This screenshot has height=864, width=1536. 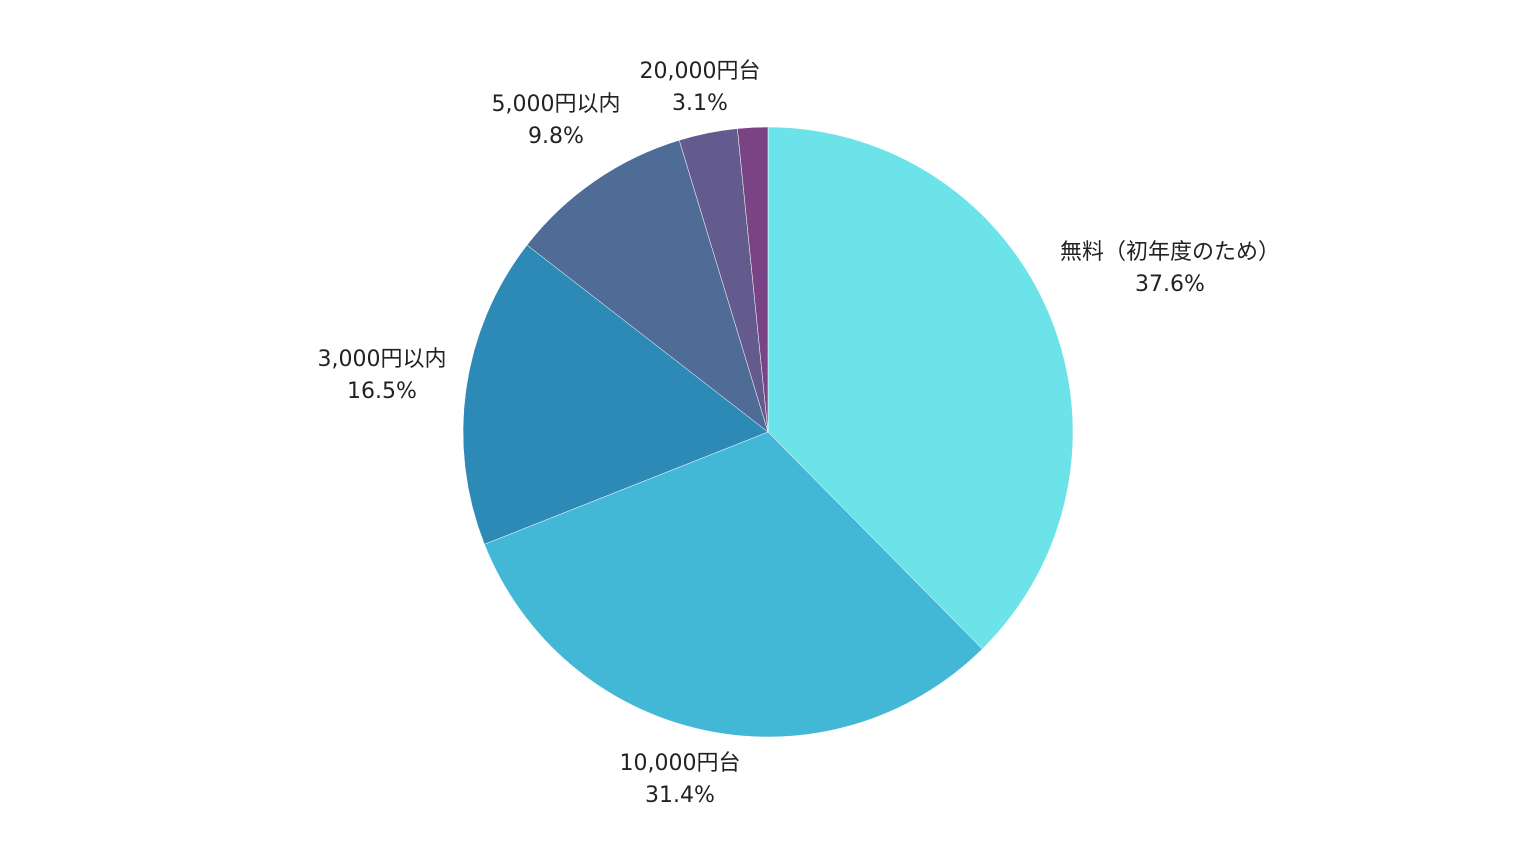 What do you see at coordinates (1170, 284) in the screenshot?
I see `slice-value-label: 37.6%` at bounding box center [1170, 284].